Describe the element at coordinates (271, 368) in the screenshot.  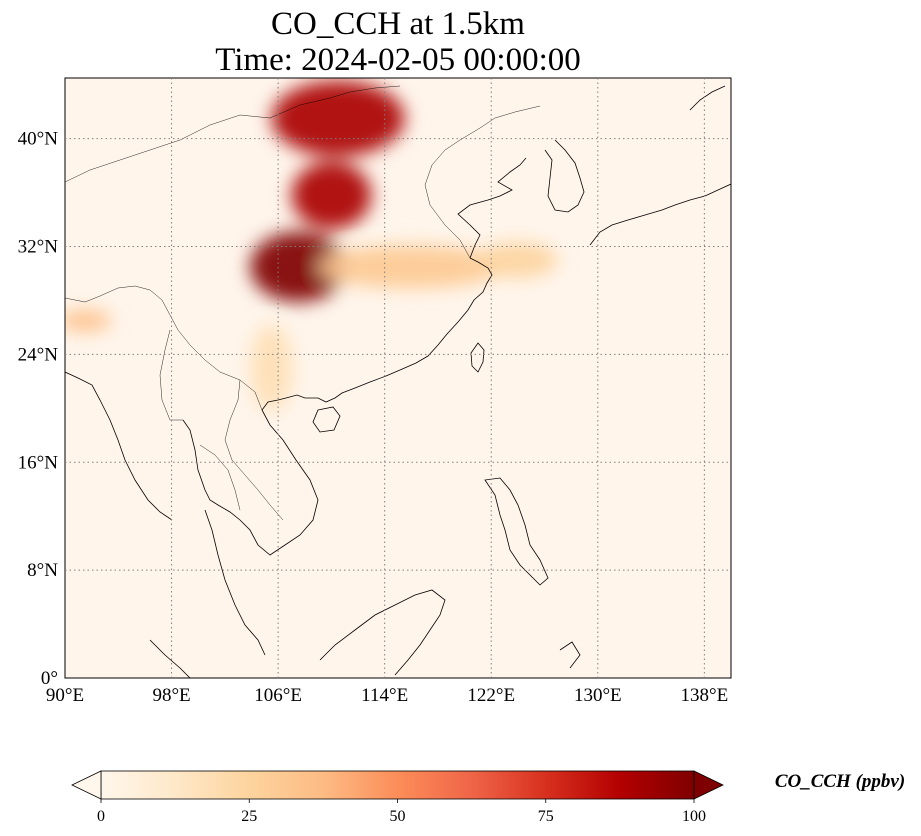
I see `plume-indochina-haze` at that location.